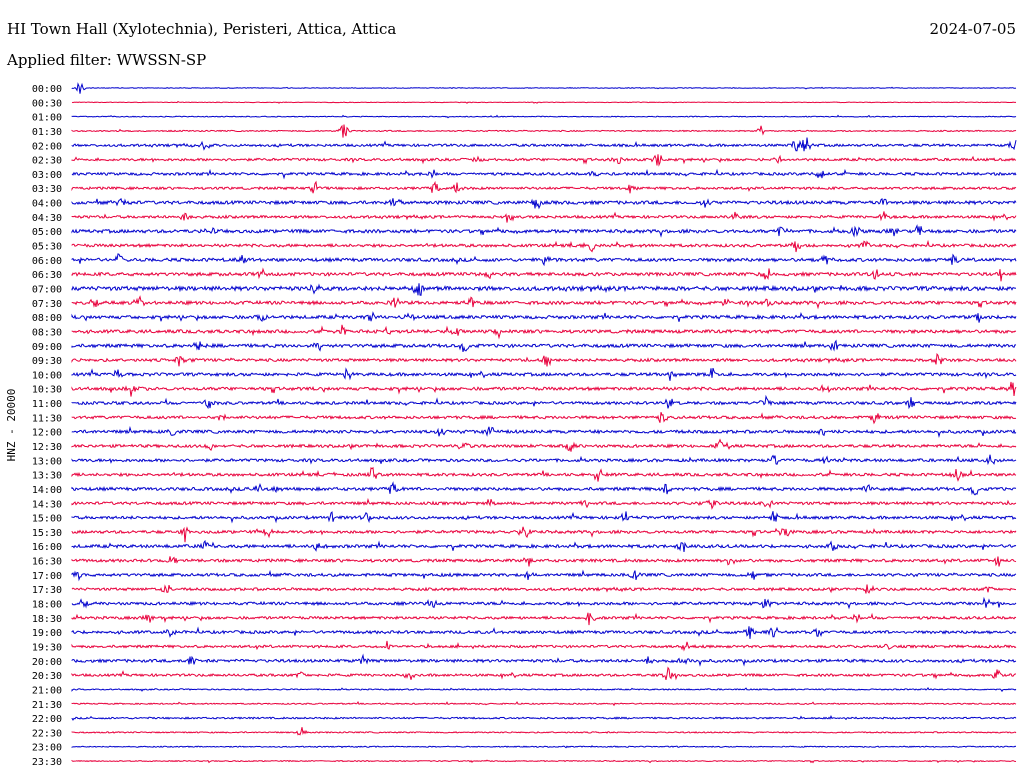 This screenshot has width=1024, height=780. Describe the element at coordinates (47, 719) in the screenshot. I see `row-label: 22:00` at that location.